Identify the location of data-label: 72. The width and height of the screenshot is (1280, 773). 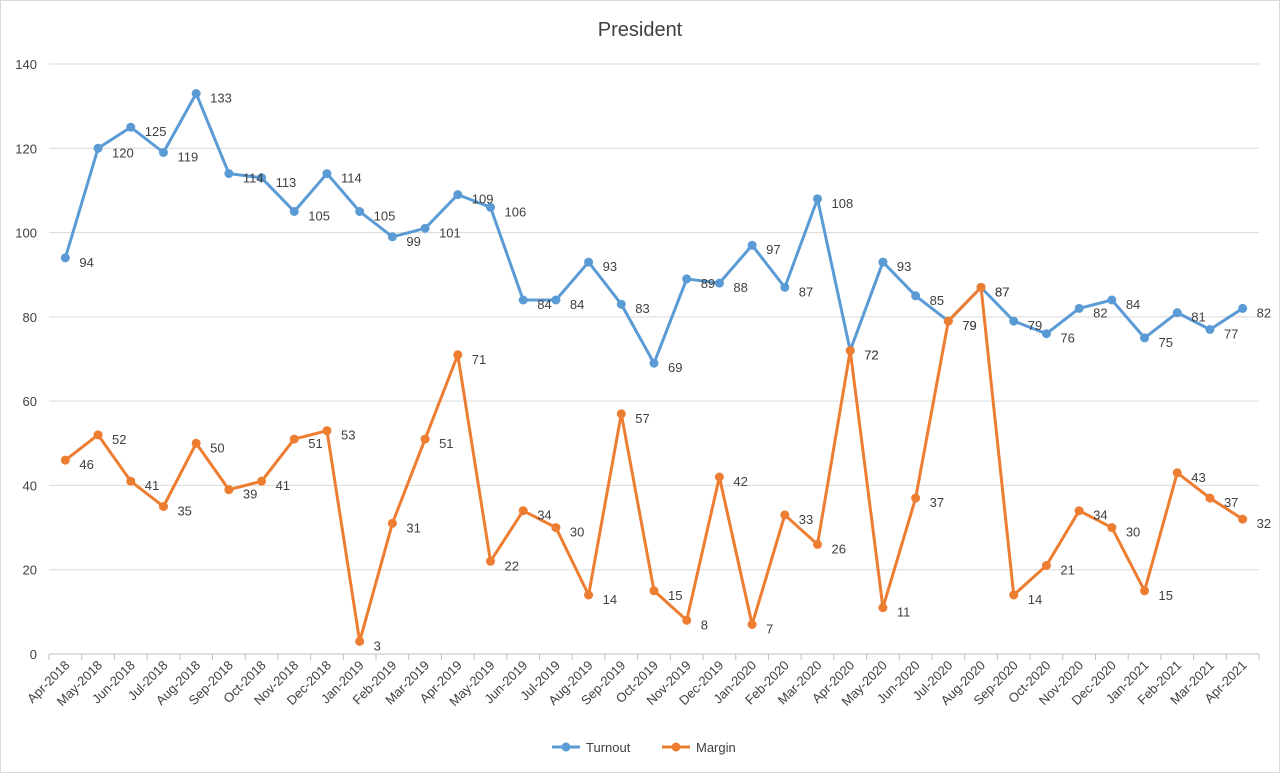
(871, 355).